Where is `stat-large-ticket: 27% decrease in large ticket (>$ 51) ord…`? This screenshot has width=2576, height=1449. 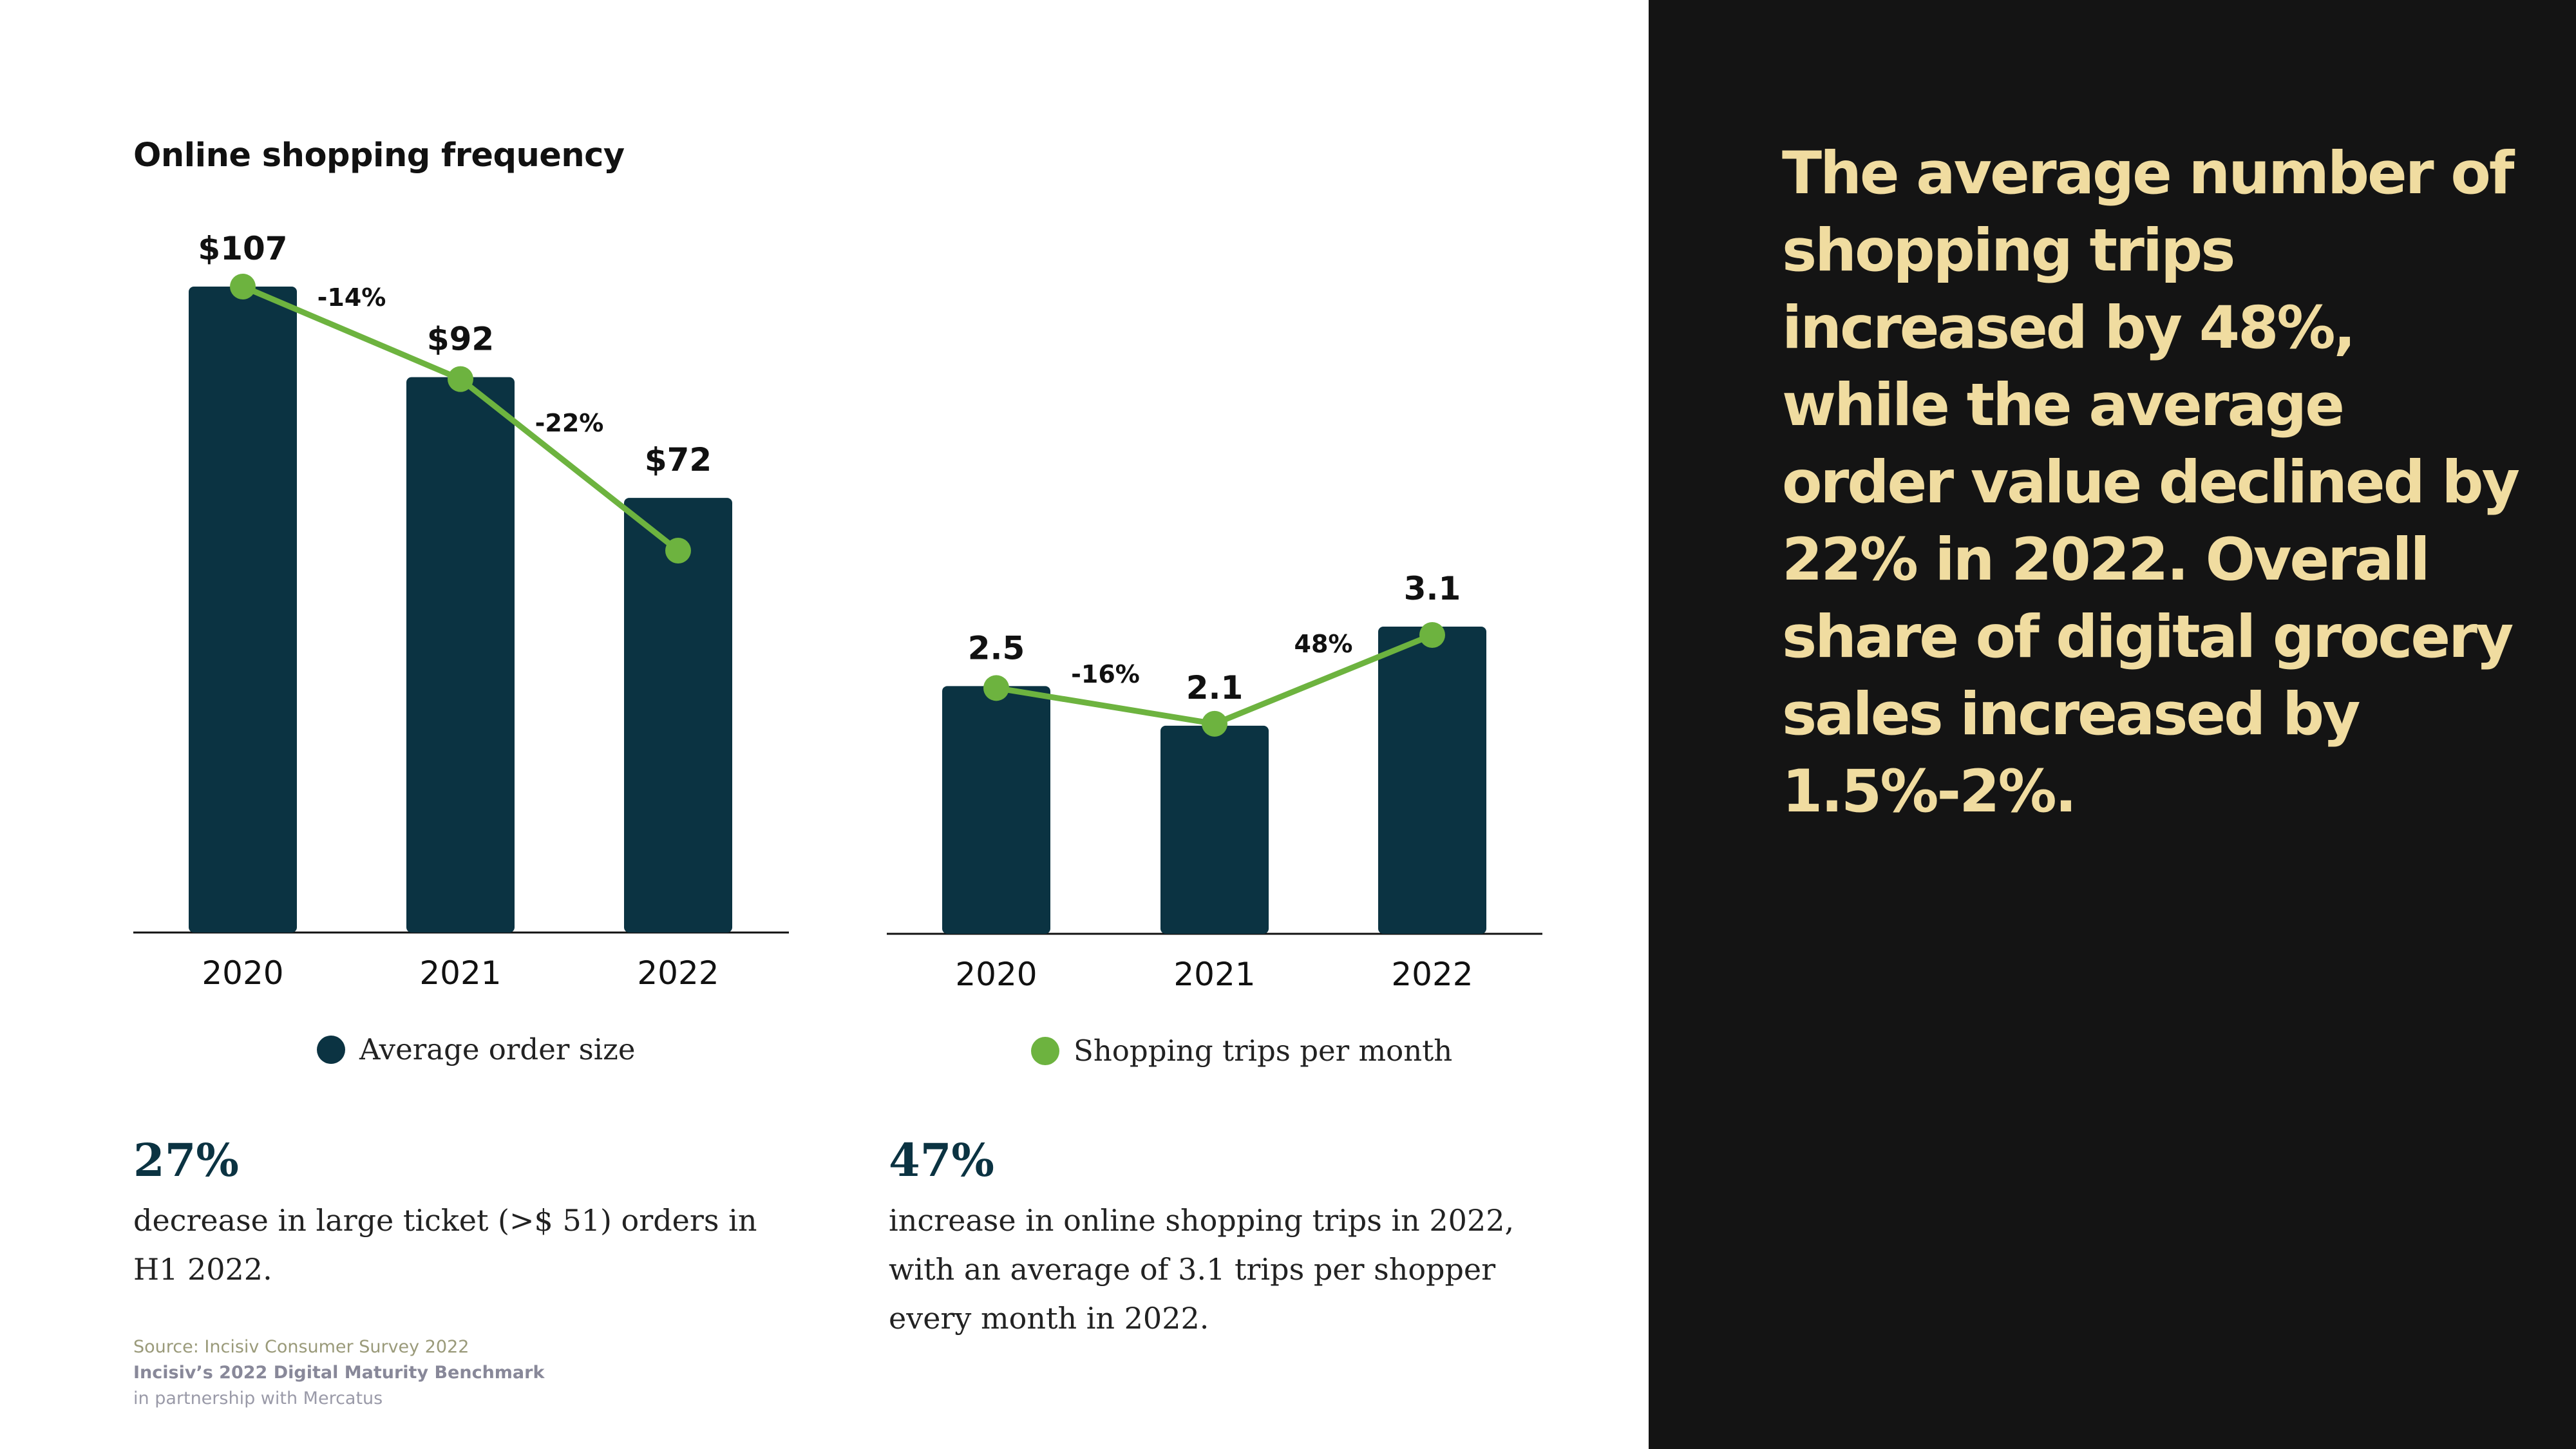
stat-large-ticket: 27% decrease in large ticket (>$ 51) ord… is located at coordinates (455, 1213).